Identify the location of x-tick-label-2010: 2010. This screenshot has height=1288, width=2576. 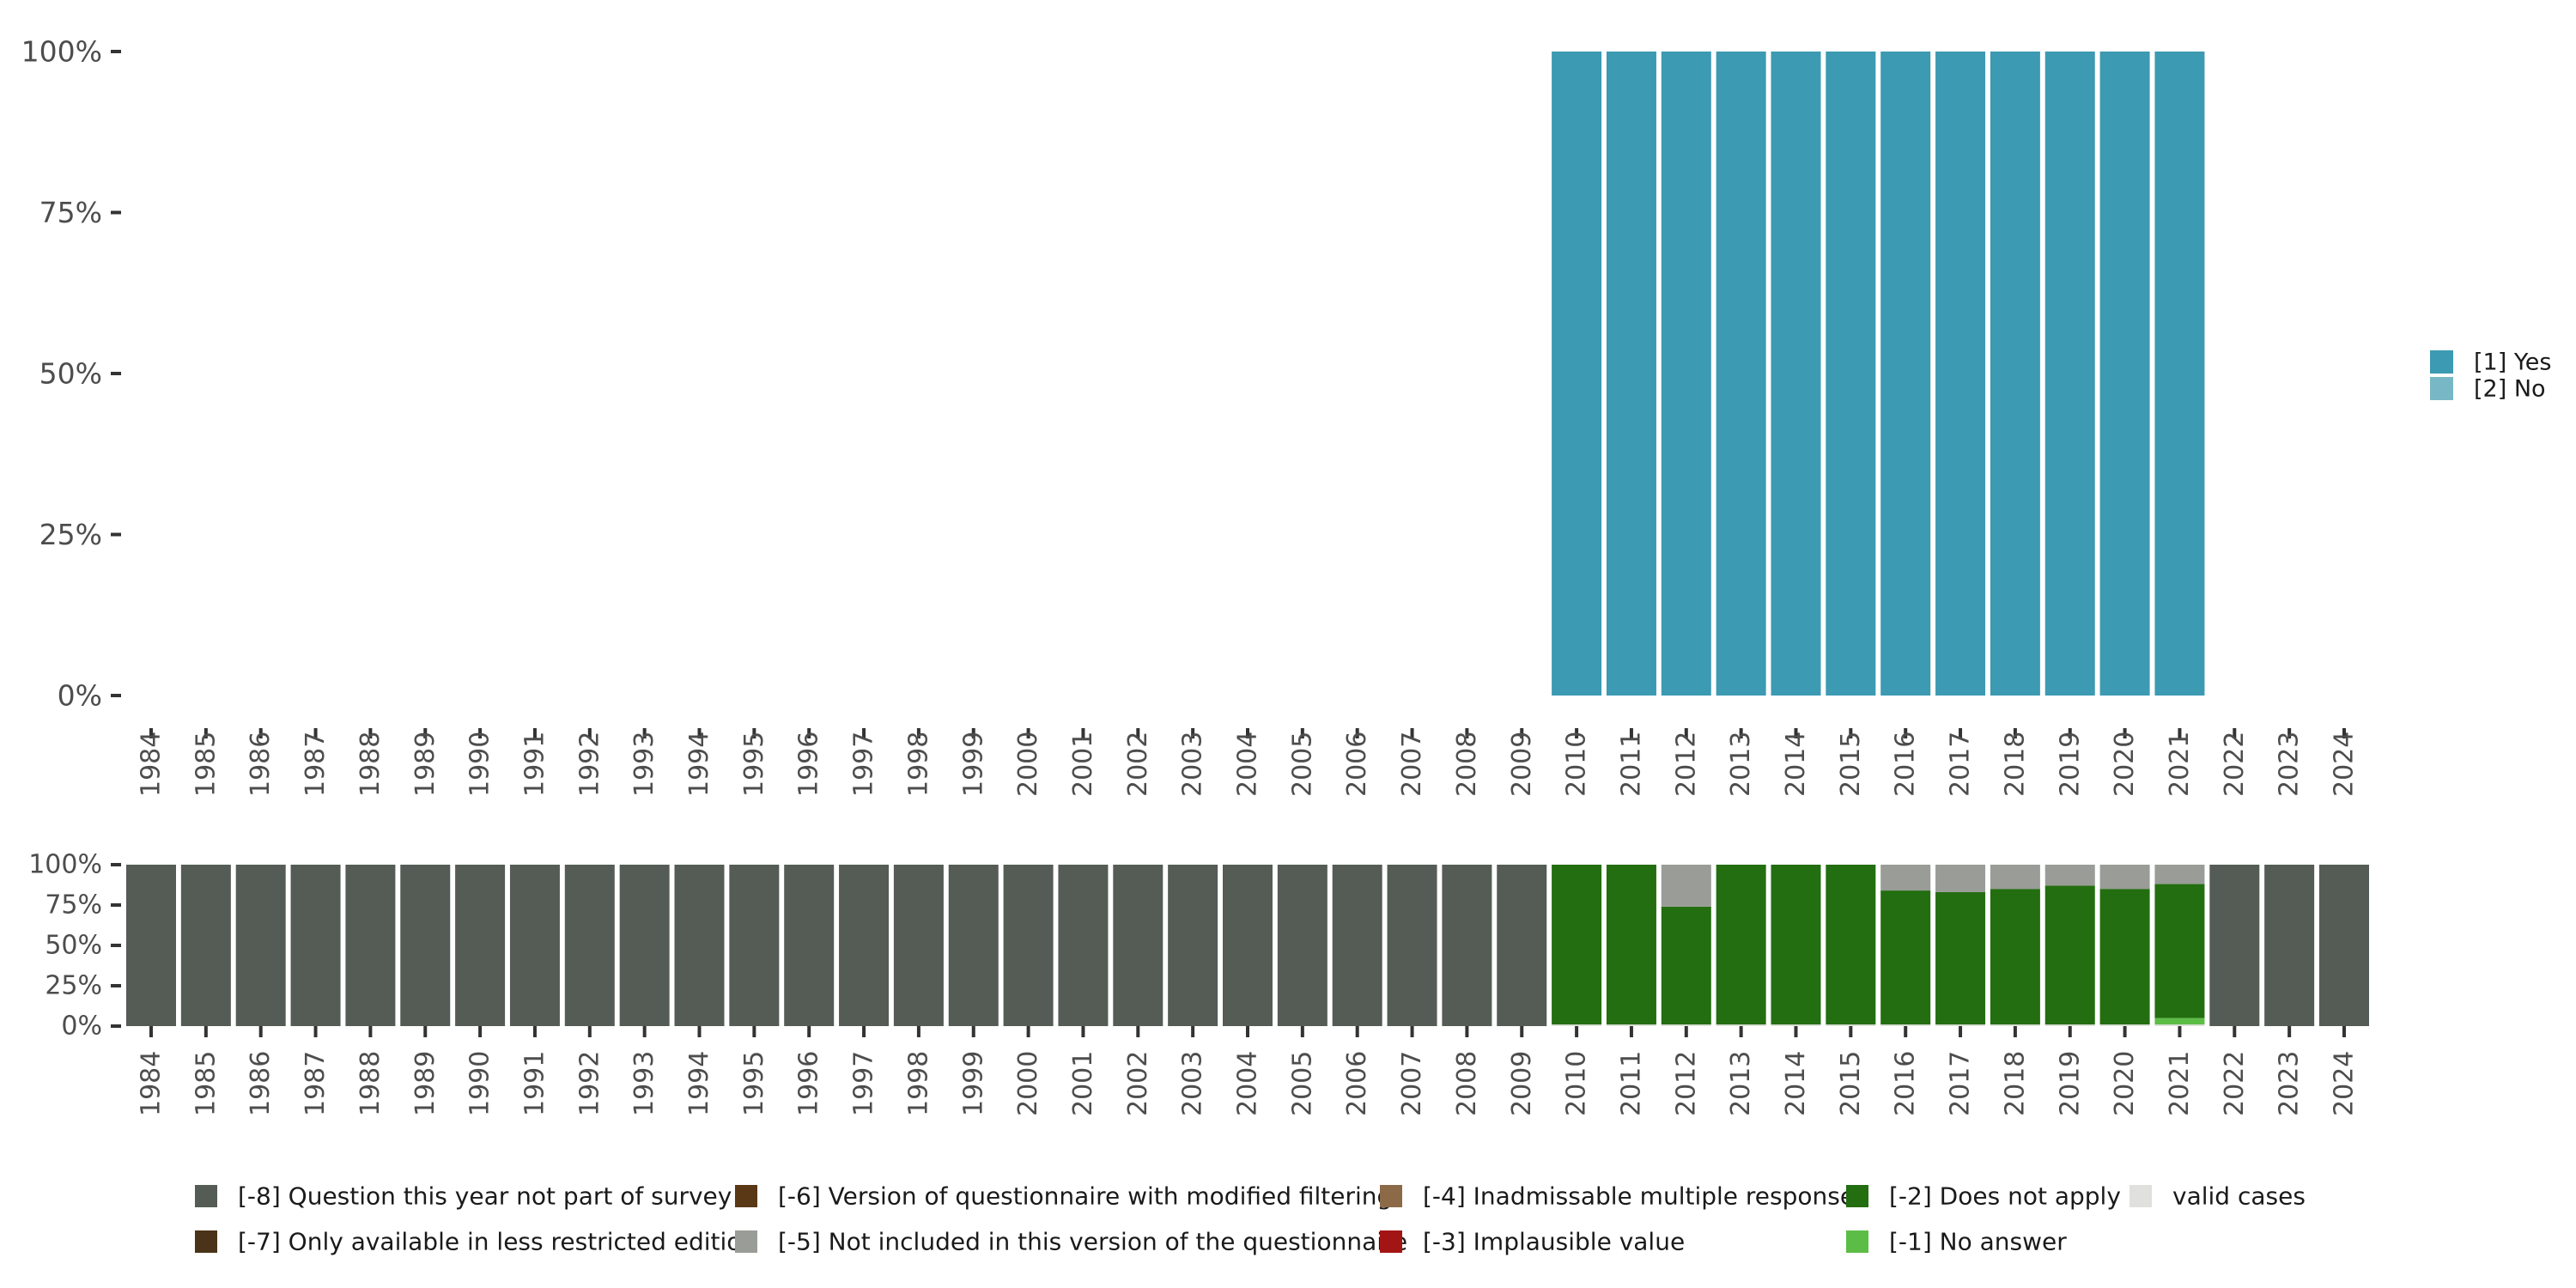
(1577, 1083).